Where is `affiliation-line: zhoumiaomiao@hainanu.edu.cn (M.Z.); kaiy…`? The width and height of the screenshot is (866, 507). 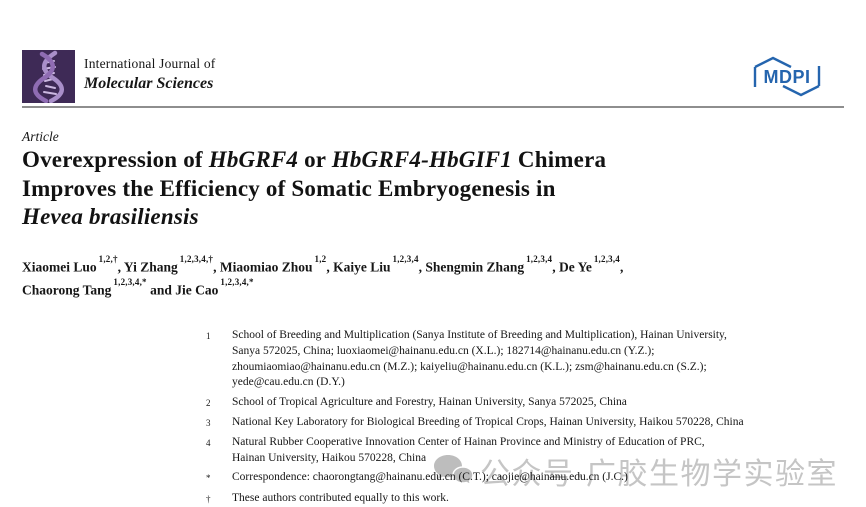 affiliation-line: zhoumiaomiao@hainanu.edu.cn (M.Z.); kaiy… is located at coordinates (469, 366).